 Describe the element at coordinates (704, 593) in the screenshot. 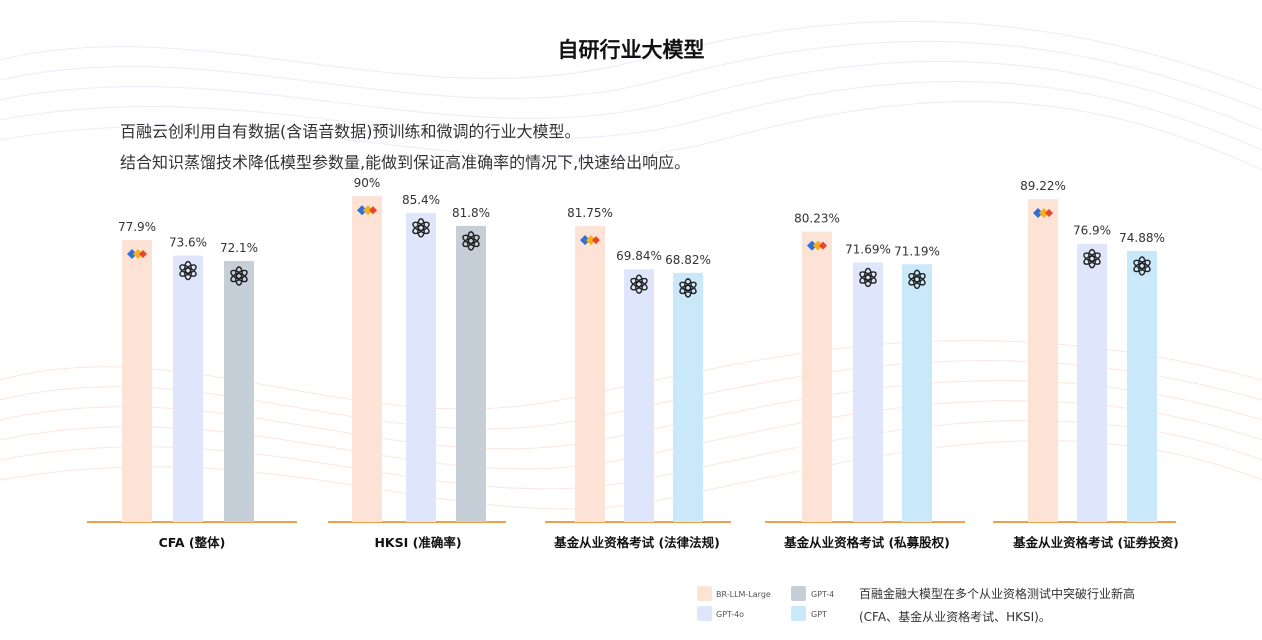

I see `legend-swatch-br-llm-large` at that location.